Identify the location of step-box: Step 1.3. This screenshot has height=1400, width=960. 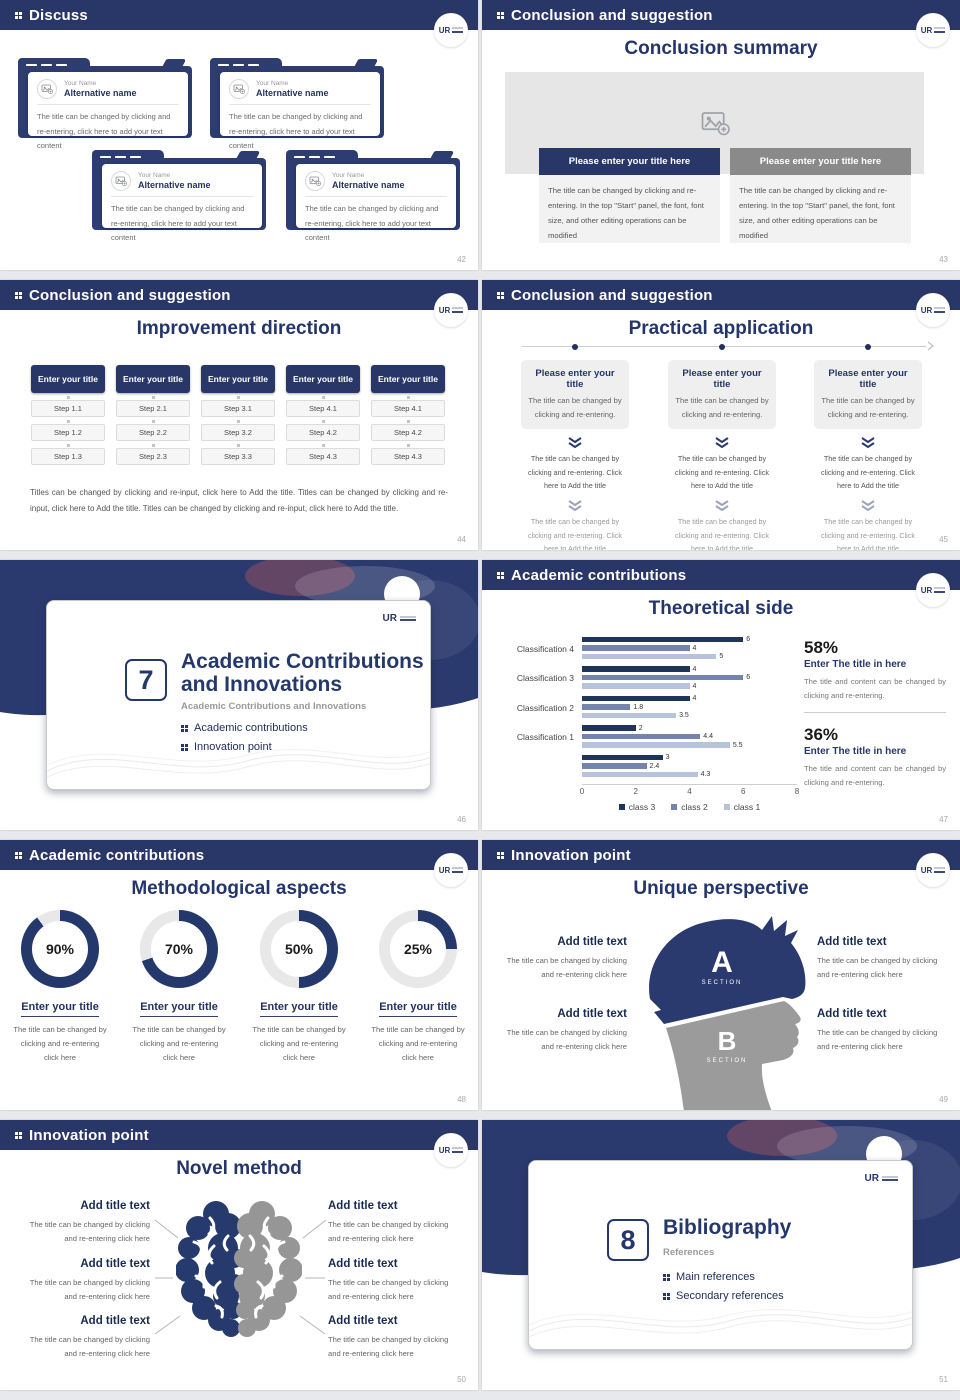
(68, 454).